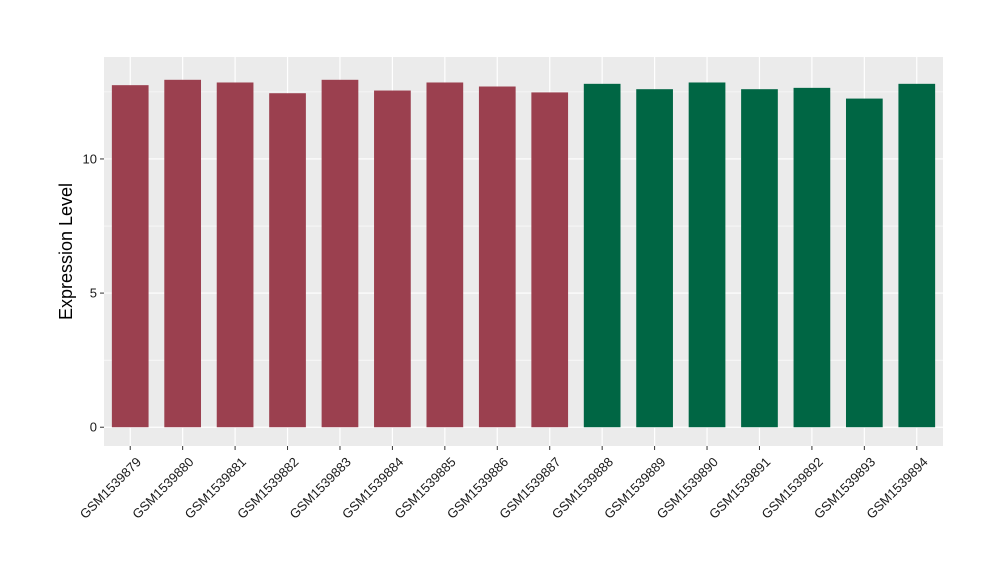  Describe the element at coordinates (602, 255) in the screenshot. I see `bar-GSM1539888` at that location.